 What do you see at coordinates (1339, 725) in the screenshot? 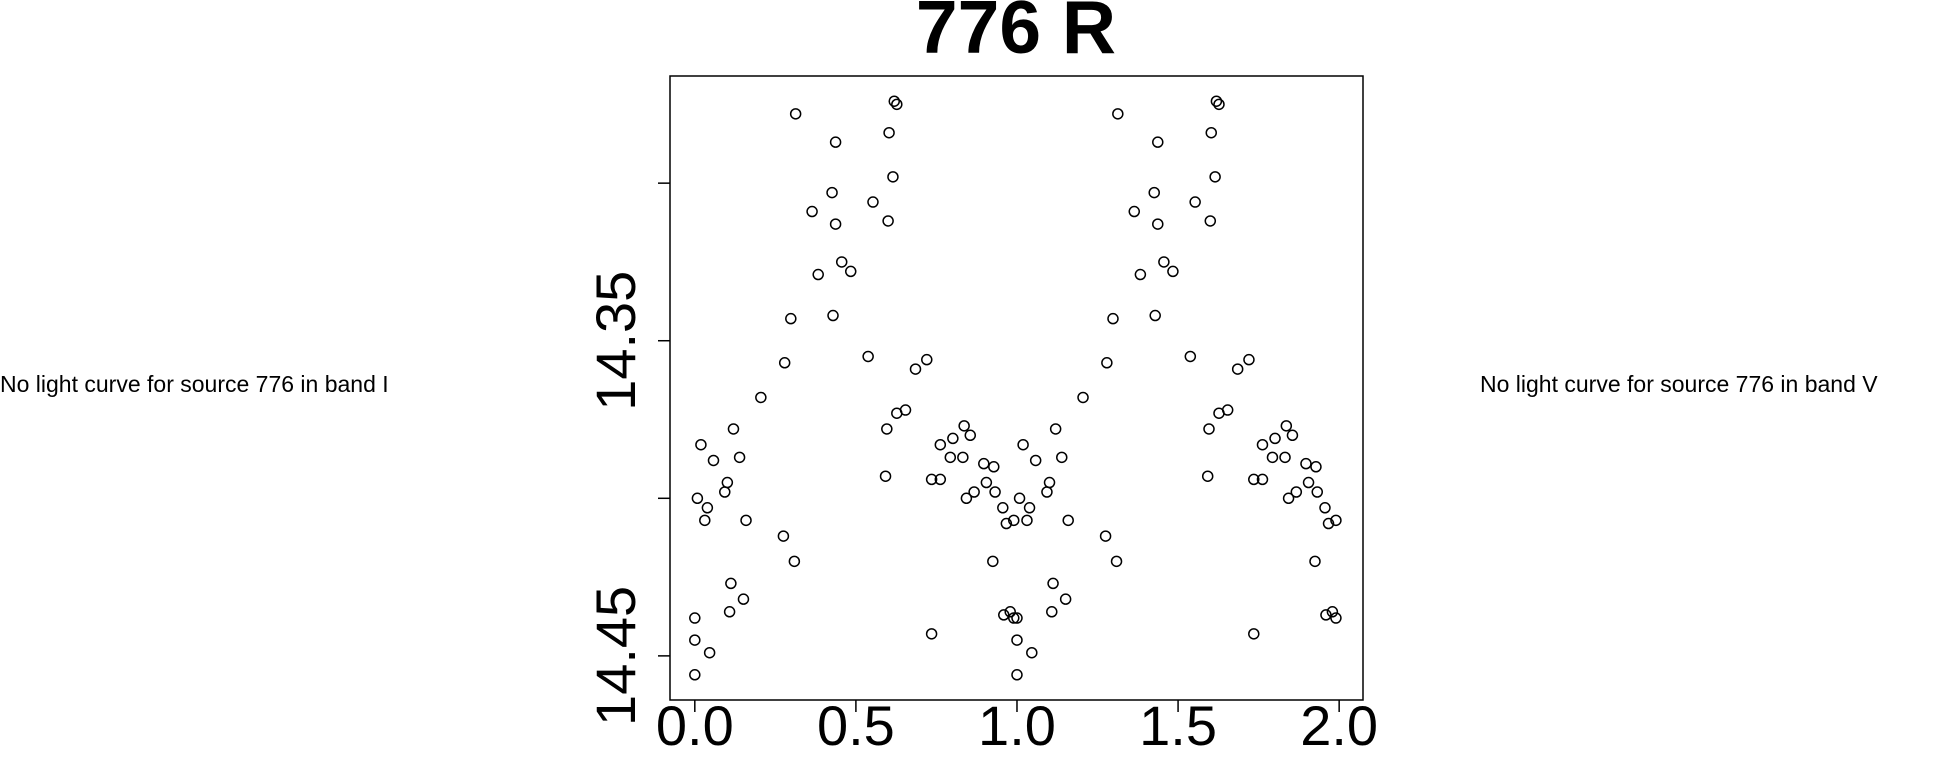
I see `x-tick-label: 2.0` at bounding box center [1339, 725].